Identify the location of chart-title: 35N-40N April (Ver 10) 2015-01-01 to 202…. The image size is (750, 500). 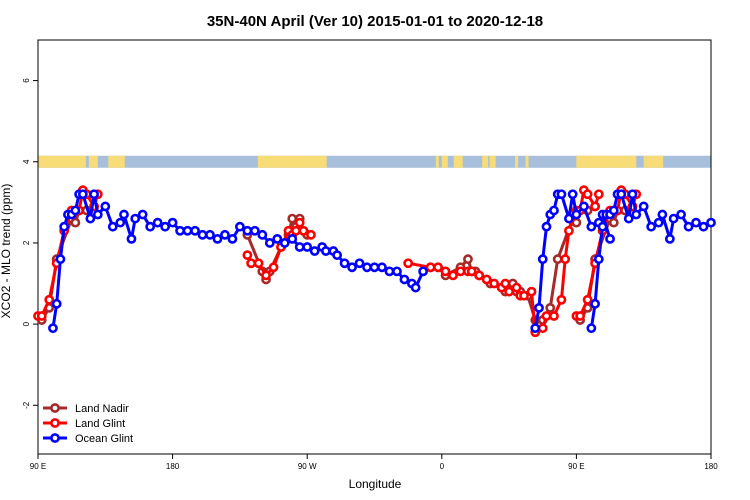
(375, 21).